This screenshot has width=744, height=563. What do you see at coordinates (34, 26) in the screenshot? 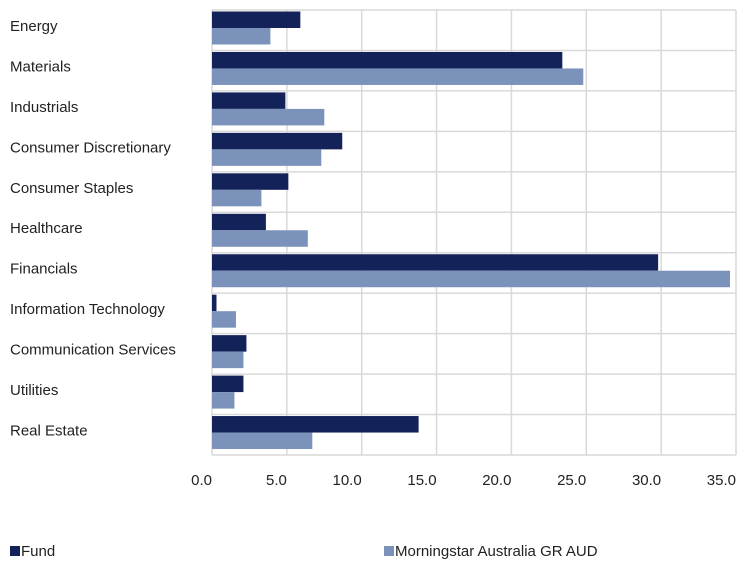
I see `category-label: Energy` at bounding box center [34, 26].